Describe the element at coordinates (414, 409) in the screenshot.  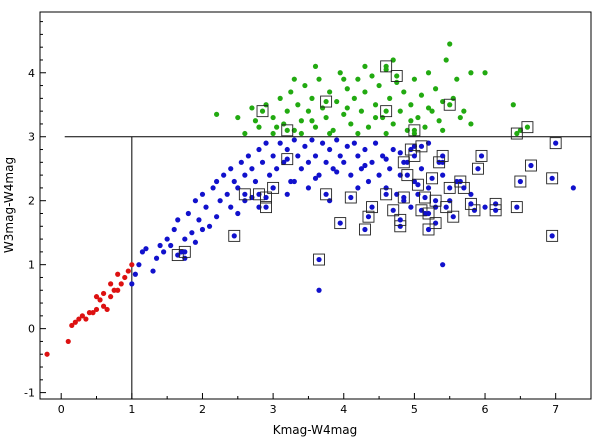
I see `x-tick-label: 5` at that location.